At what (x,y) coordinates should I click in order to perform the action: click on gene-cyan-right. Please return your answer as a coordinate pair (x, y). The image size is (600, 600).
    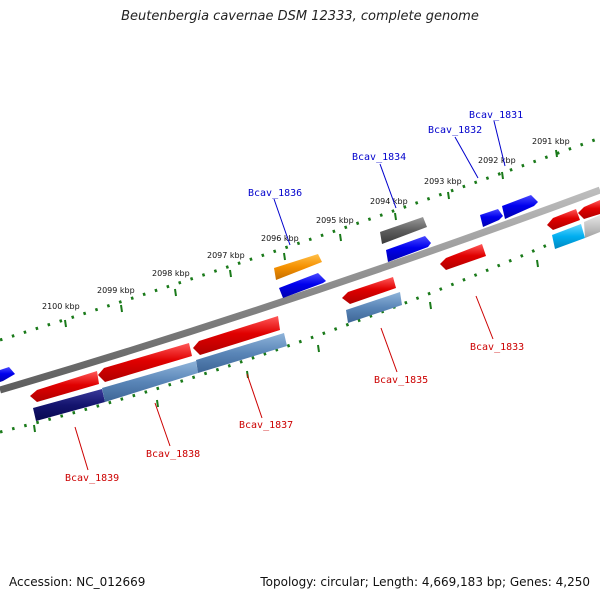
    Looking at the image, I should click on (568, 236).